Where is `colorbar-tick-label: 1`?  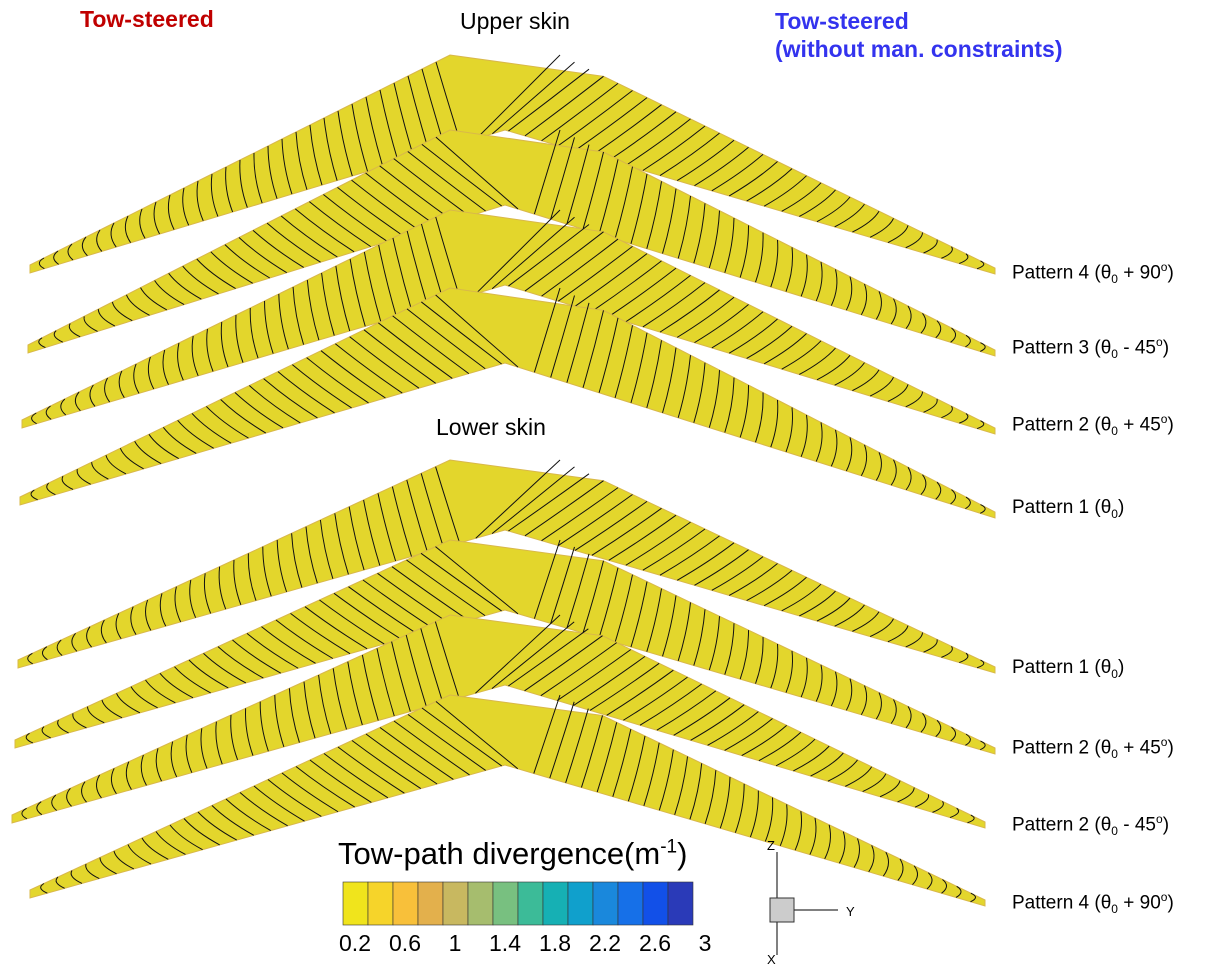 colorbar-tick-label: 1 is located at coordinates (455, 943).